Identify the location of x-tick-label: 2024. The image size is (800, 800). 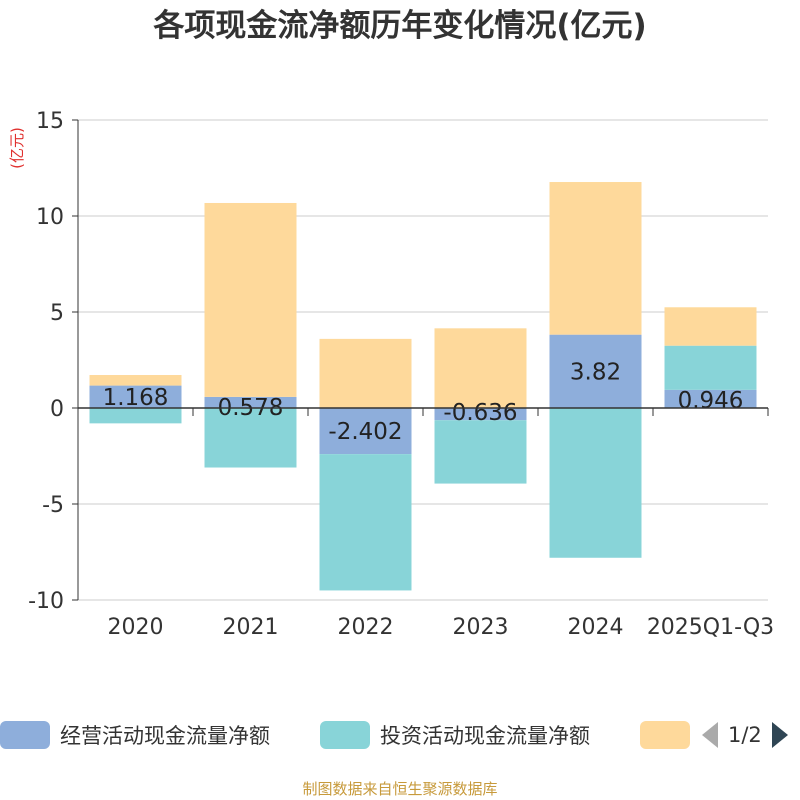
(596, 627).